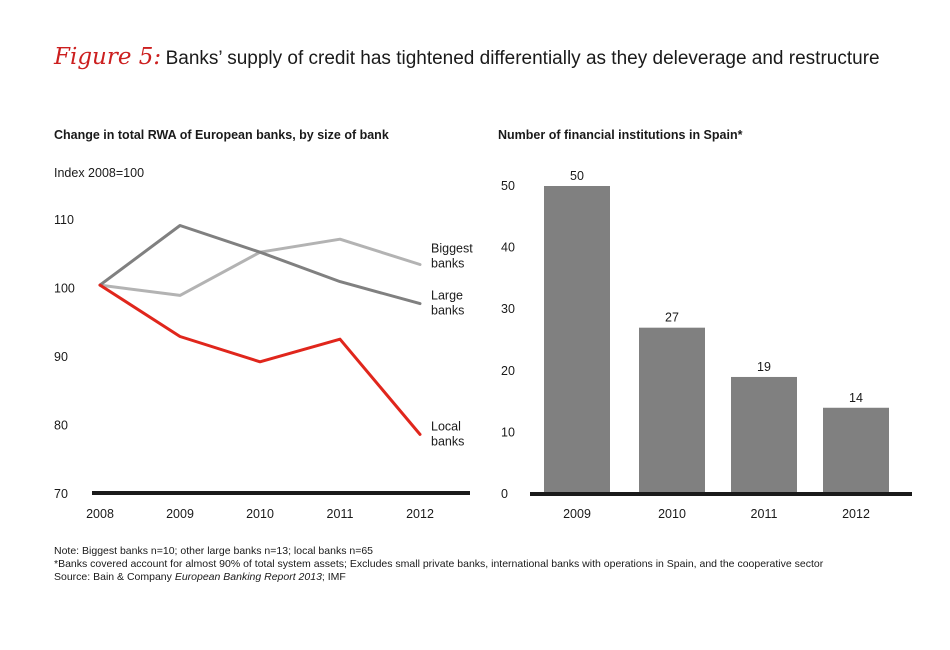  I want to click on y-tick-label: 30, so click(508, 309).